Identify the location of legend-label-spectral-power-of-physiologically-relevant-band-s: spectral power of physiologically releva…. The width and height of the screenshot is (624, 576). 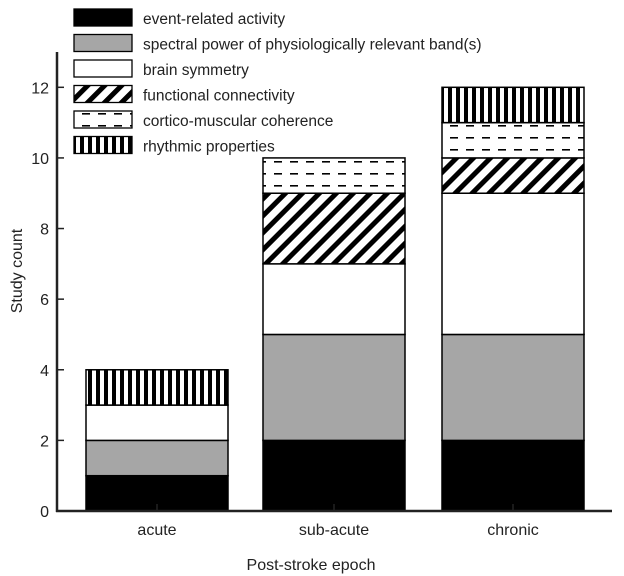
(312, 45).